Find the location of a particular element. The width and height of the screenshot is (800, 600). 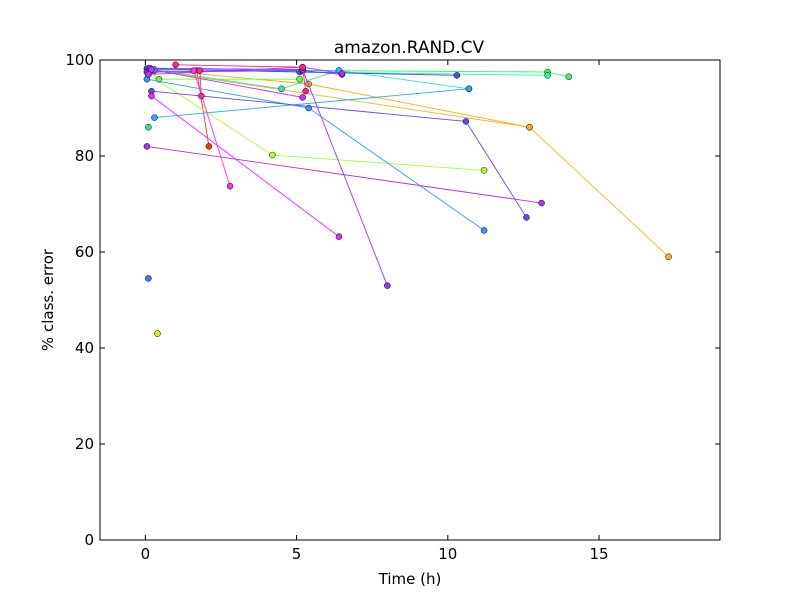

y-tick-label: 20 is located at coordinates (84, 444).